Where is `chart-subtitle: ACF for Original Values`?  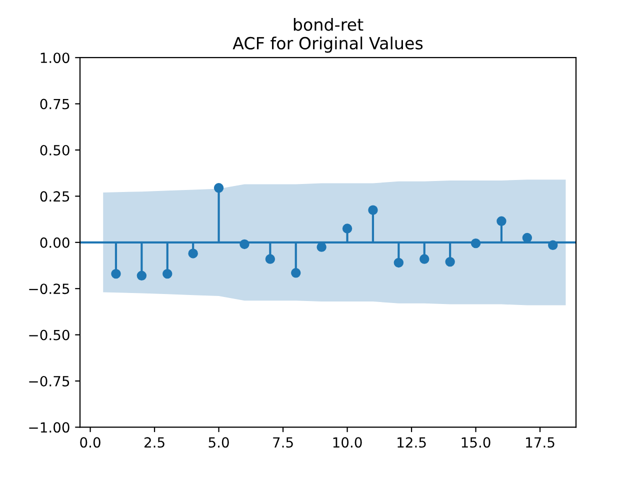 chart-subtitle: ACF for Original Values is located at coordinates (327, 44).